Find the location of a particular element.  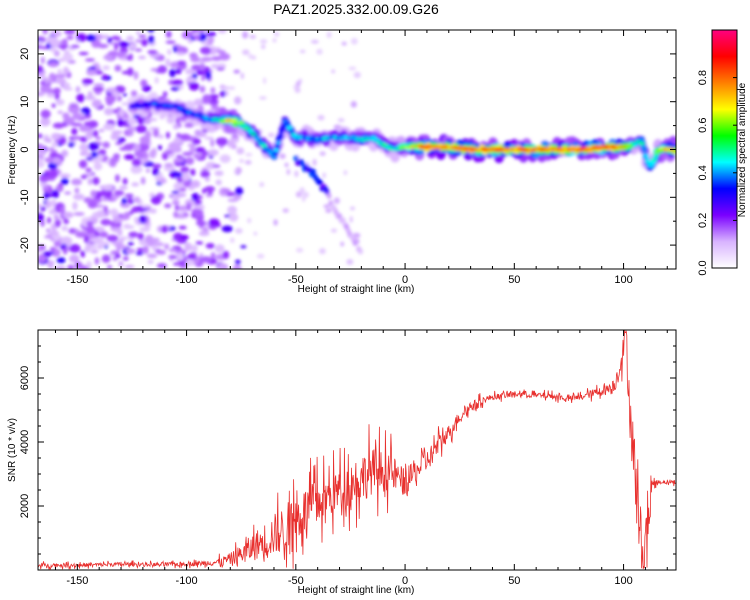

x-tick-label: -50 is located at coordinates (296, 581).